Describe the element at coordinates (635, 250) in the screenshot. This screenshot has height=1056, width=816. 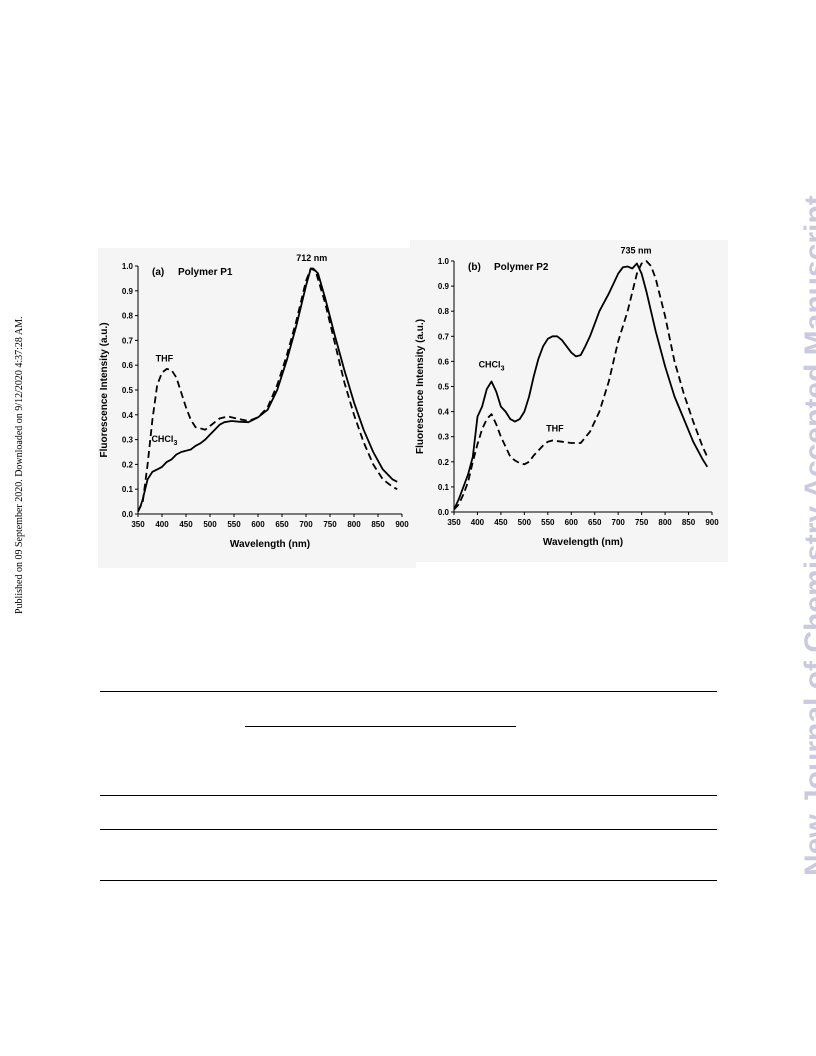
I see `annotation-label: 735 nm` at that location.